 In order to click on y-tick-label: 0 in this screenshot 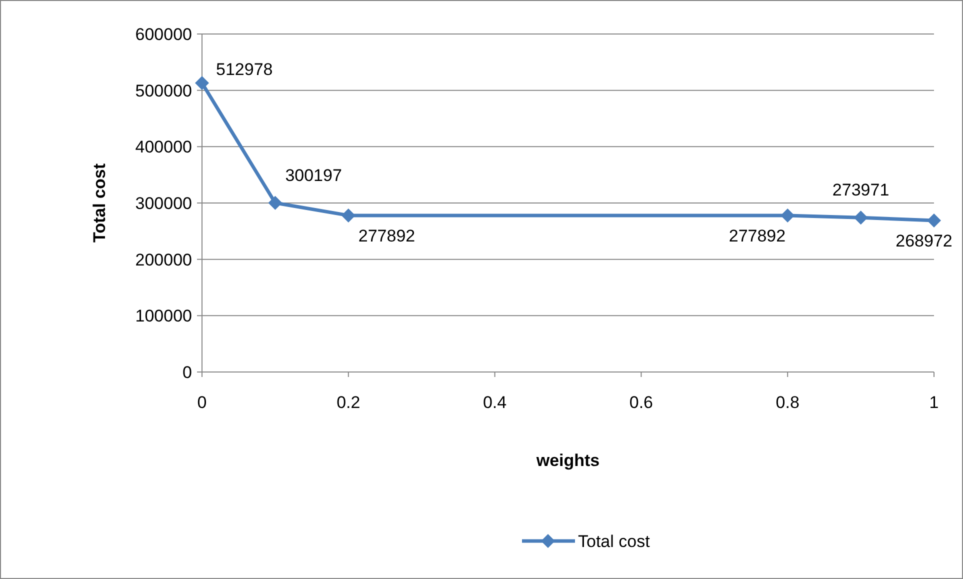, I will do `click(187, 372)`.